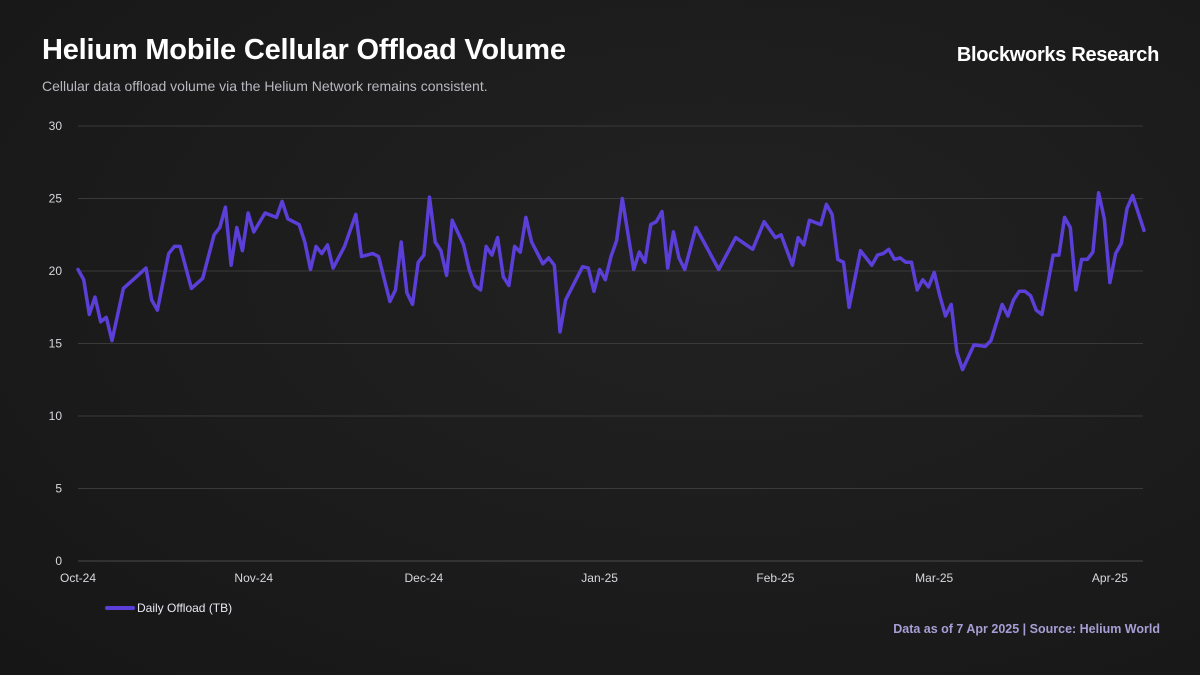 This screenshot has width=1200, height=675. What do you see at coordinates (185, 608) in the screenshot?
I see `legend-label: Daily Offload (TB)` at bounding box center [185, 608].